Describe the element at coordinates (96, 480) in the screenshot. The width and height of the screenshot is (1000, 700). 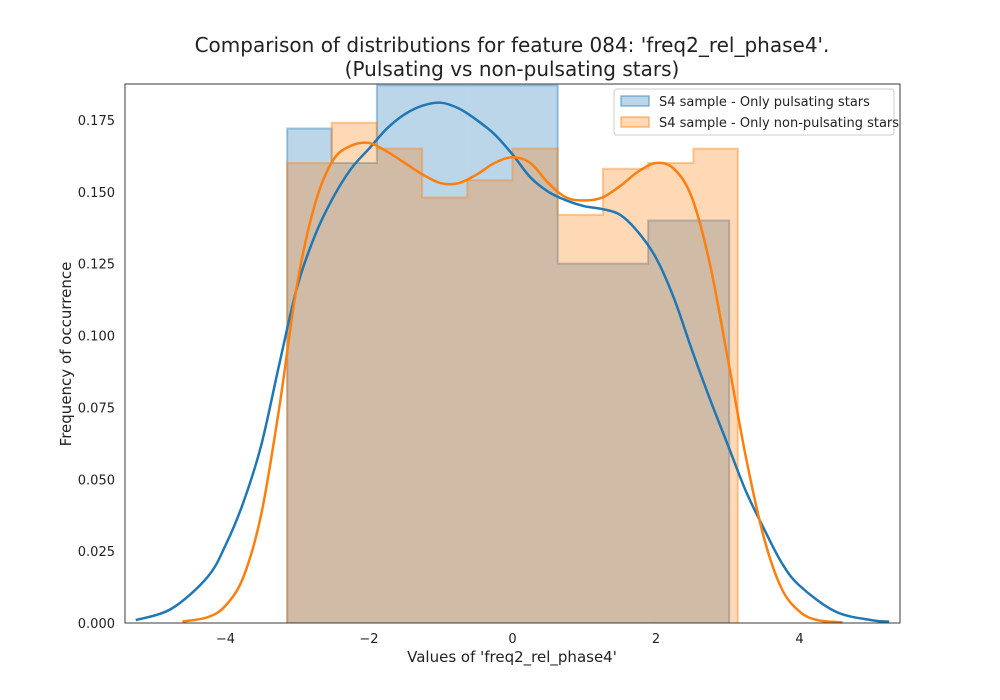
I see `y-tick-label: 0.050` at that location.